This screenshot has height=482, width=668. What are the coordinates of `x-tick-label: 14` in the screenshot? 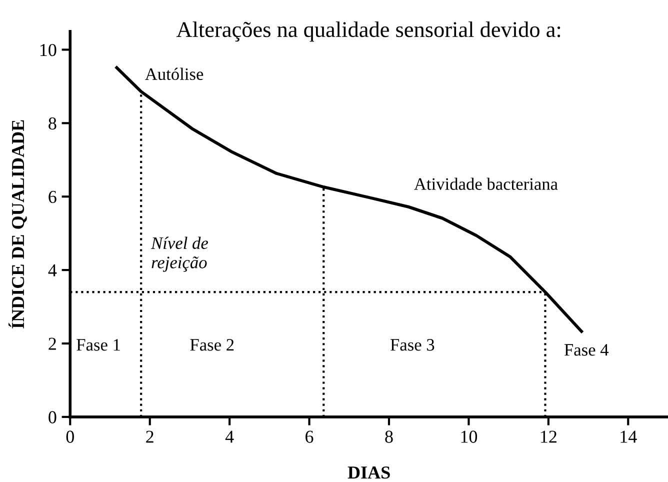 It's located at (628, 436).